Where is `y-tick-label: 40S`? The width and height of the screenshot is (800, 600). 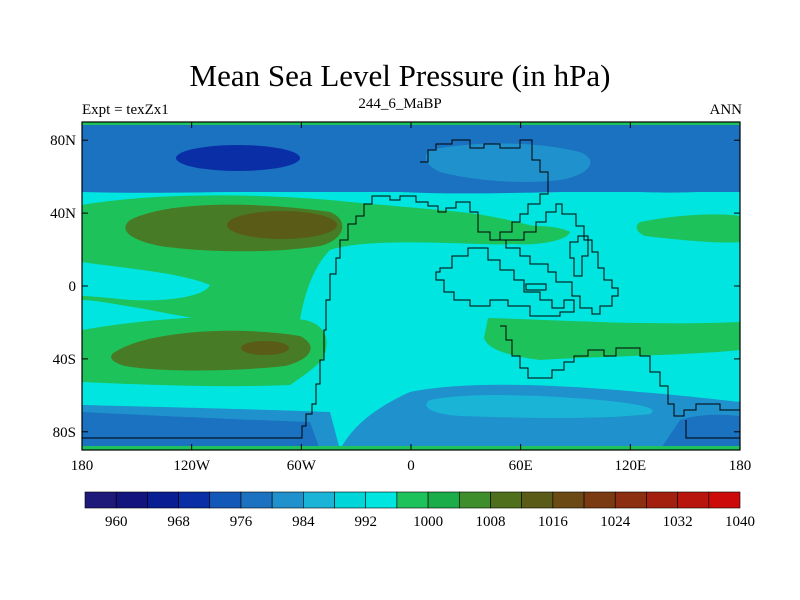 y-tick-label: 40S is located at coordinates (64, 360).